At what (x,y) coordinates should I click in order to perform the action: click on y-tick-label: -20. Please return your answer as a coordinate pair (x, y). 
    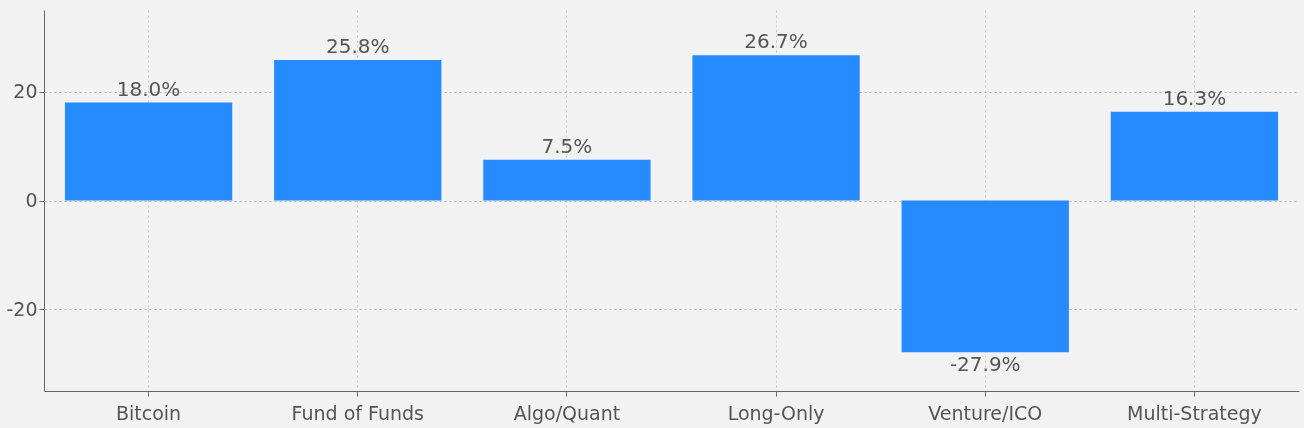
    Looking at the image, I should click on (22, 308).